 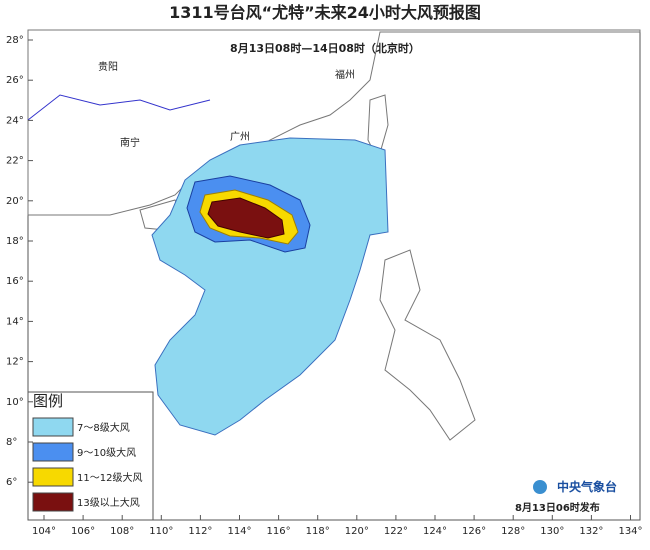 What do you see at coordinates (591, 531) in the screenshot?
I see `lon-tick-label: 132°` at bounding box center [591, 531].